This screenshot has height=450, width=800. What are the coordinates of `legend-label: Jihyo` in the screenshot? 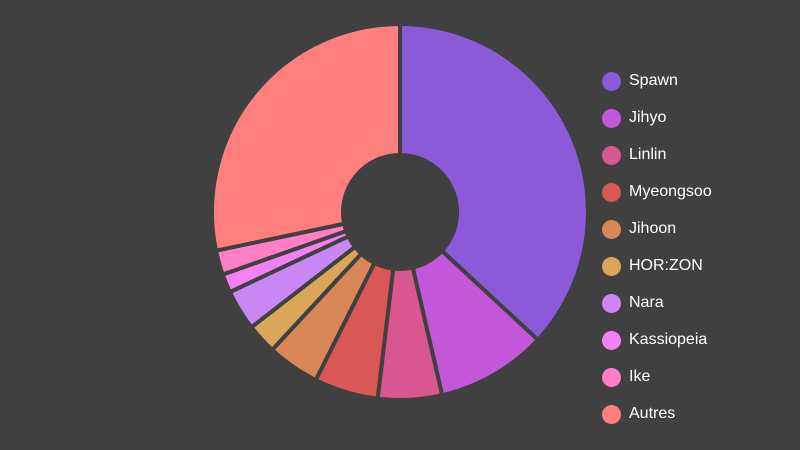 It's located at (648, 117).